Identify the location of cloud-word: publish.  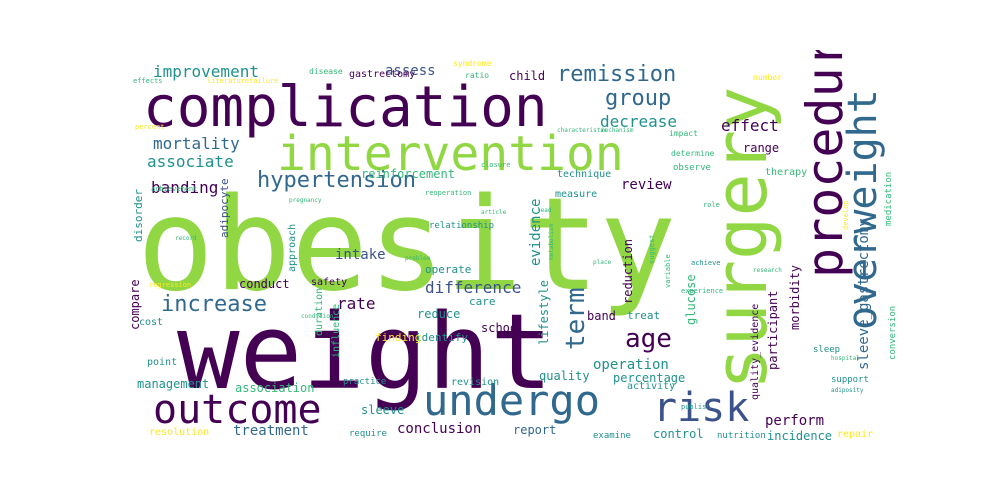
(696, 407).